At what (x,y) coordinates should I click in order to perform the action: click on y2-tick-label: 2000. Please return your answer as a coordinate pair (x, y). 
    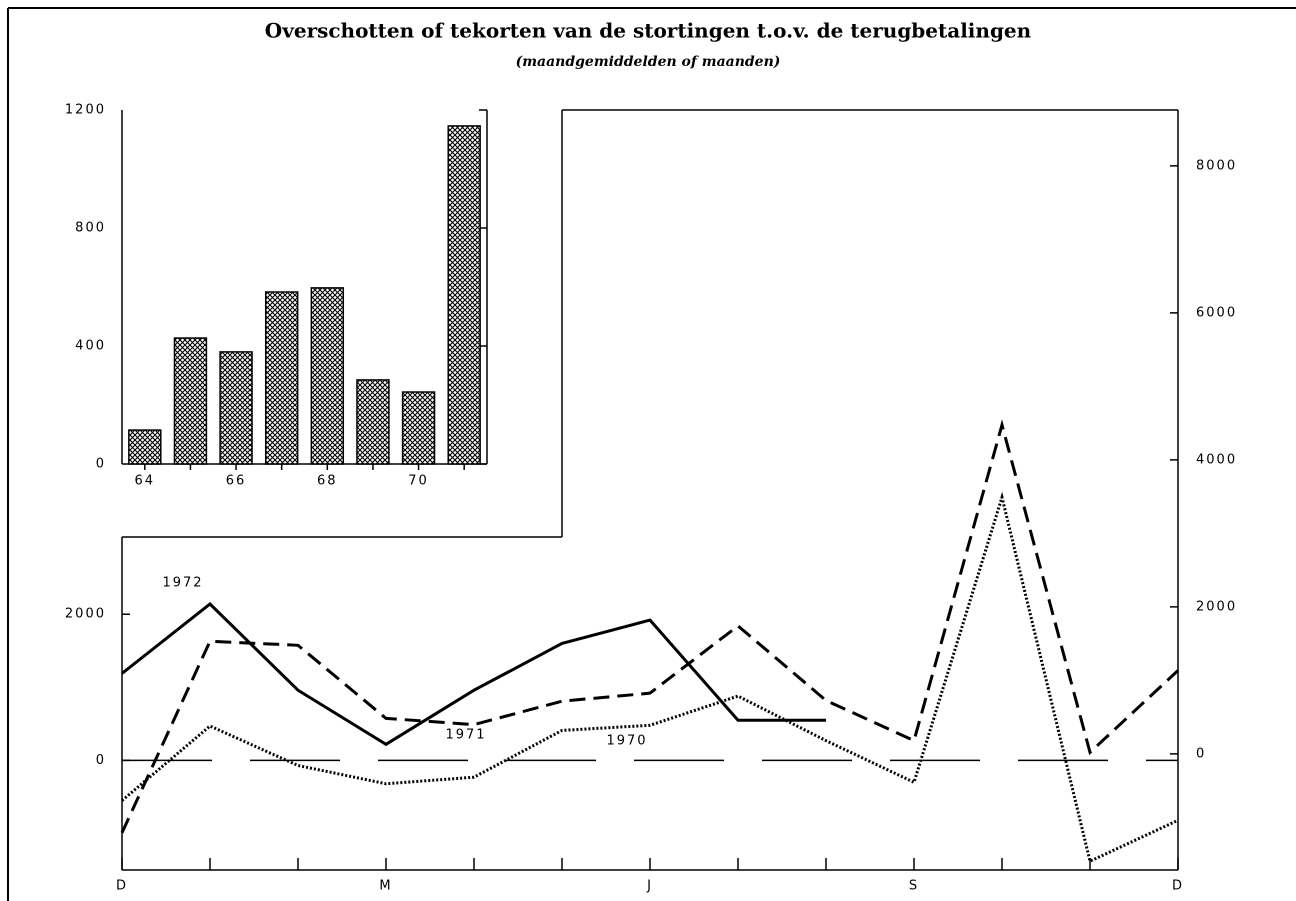
    Looking at the image, I should click on (1216, 606).